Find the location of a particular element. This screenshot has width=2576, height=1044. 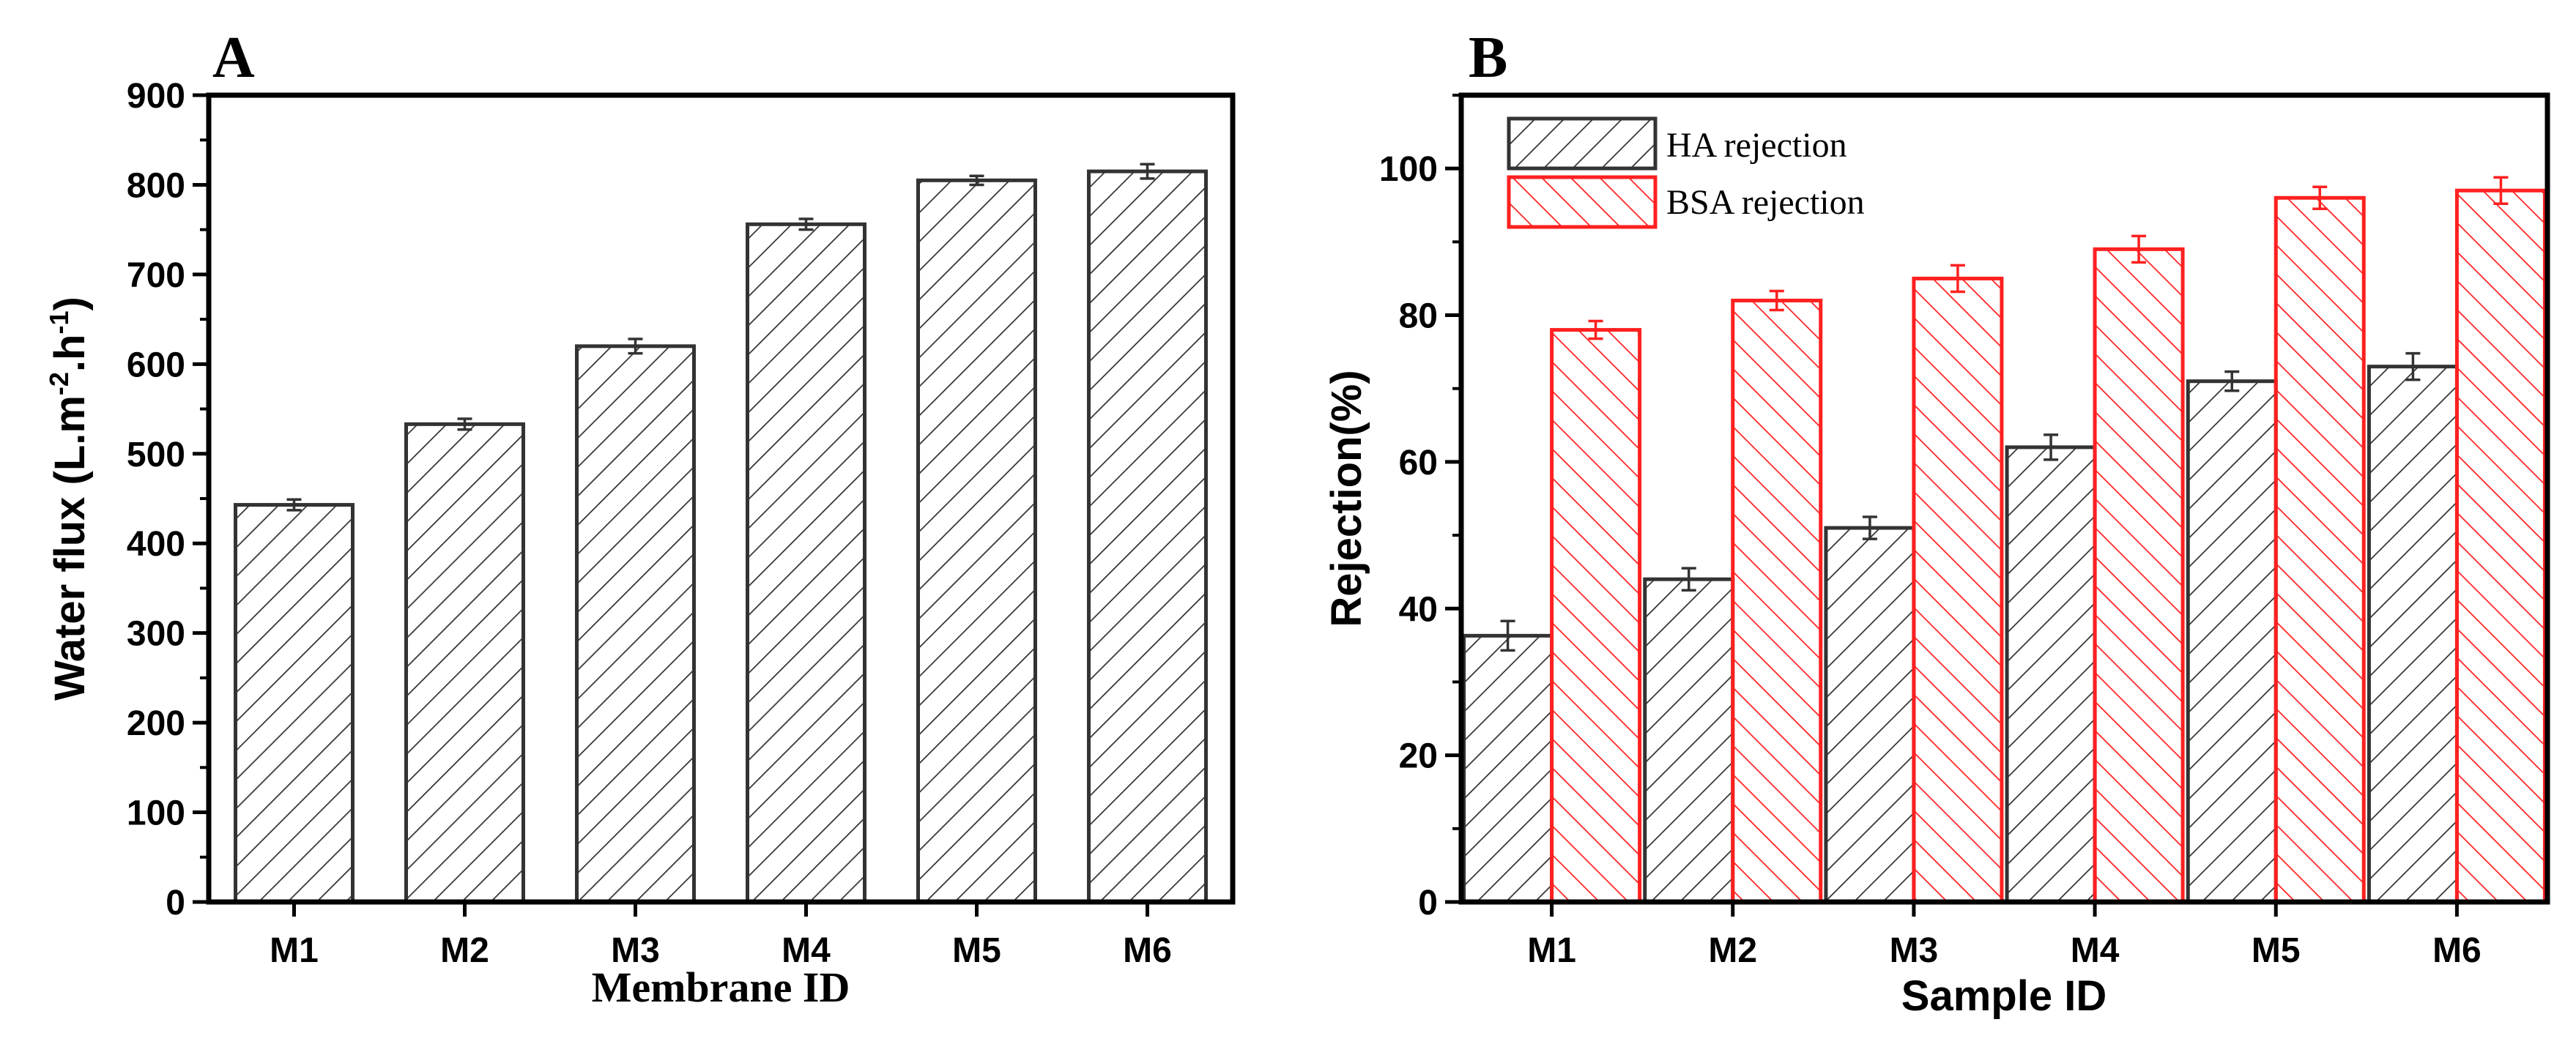

panel-b-label: B is located at coordinates (1488, 58).